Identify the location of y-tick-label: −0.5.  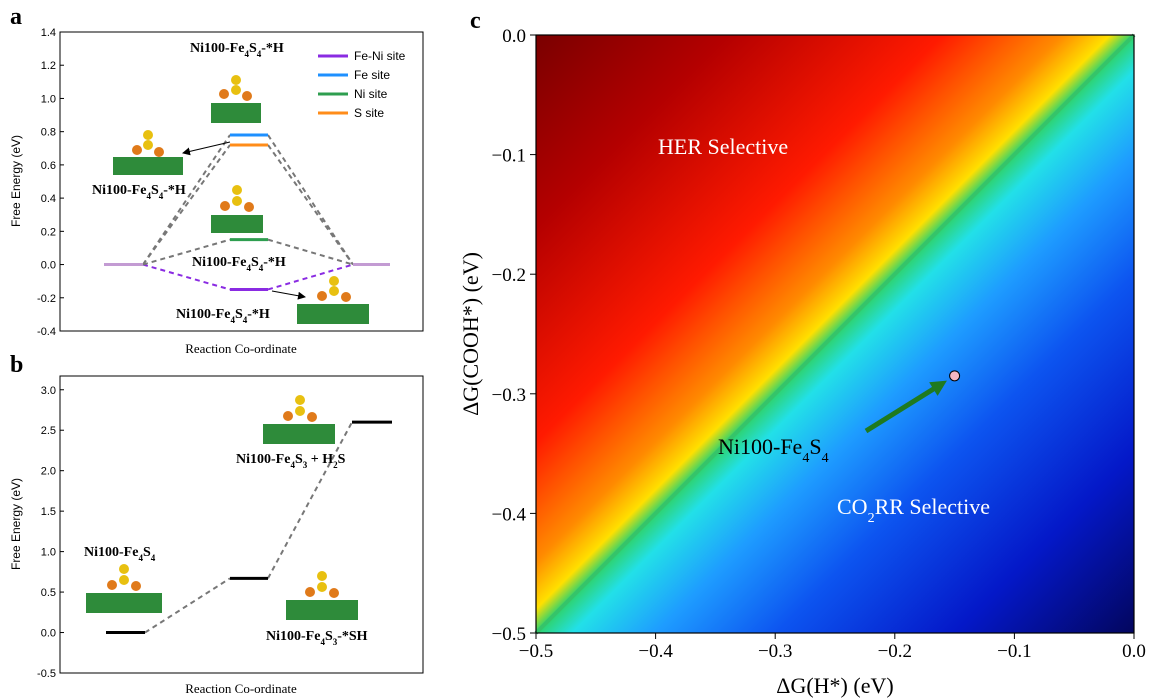
(509, 634).